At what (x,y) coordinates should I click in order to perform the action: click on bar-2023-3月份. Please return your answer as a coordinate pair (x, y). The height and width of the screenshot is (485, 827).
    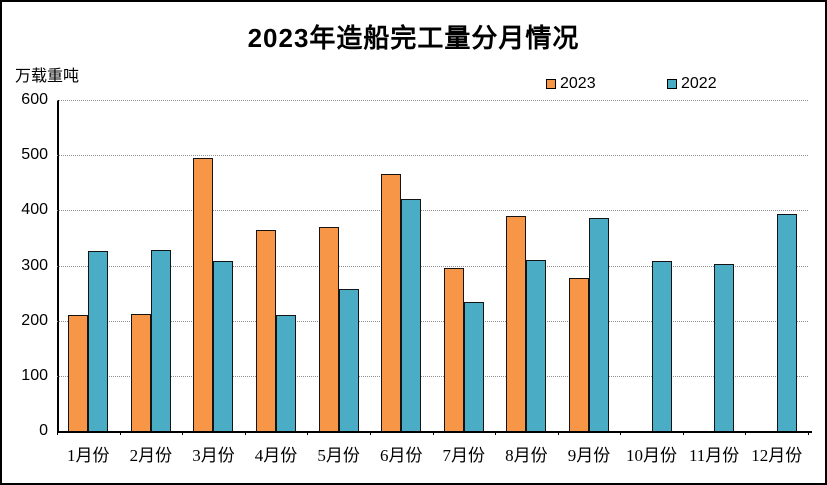
    Looking at the image, I should click on (203, 294).